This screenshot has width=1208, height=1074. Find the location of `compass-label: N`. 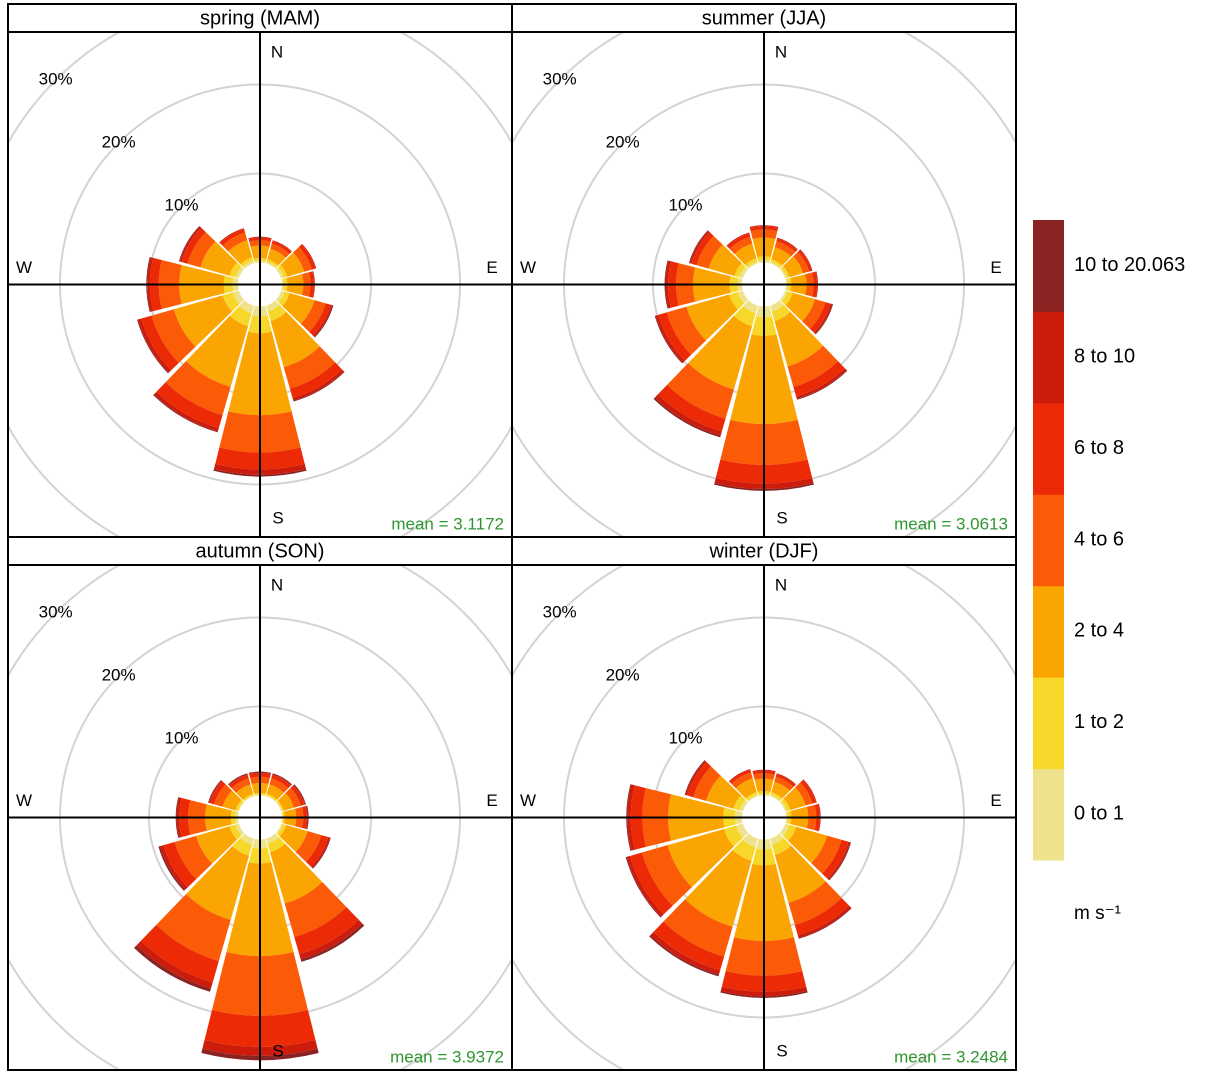

compass-label: N is located at coordinates (277, 51).